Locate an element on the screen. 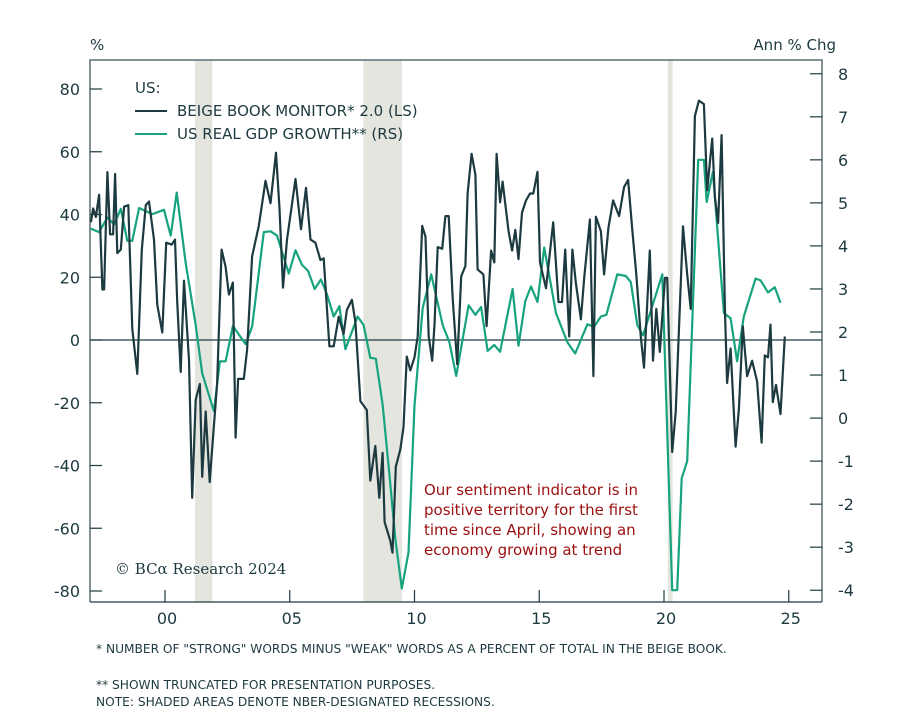 The width and height of the screenshot is (912, 716). x-tick-label: 20 is located at coordinates (666, 618).